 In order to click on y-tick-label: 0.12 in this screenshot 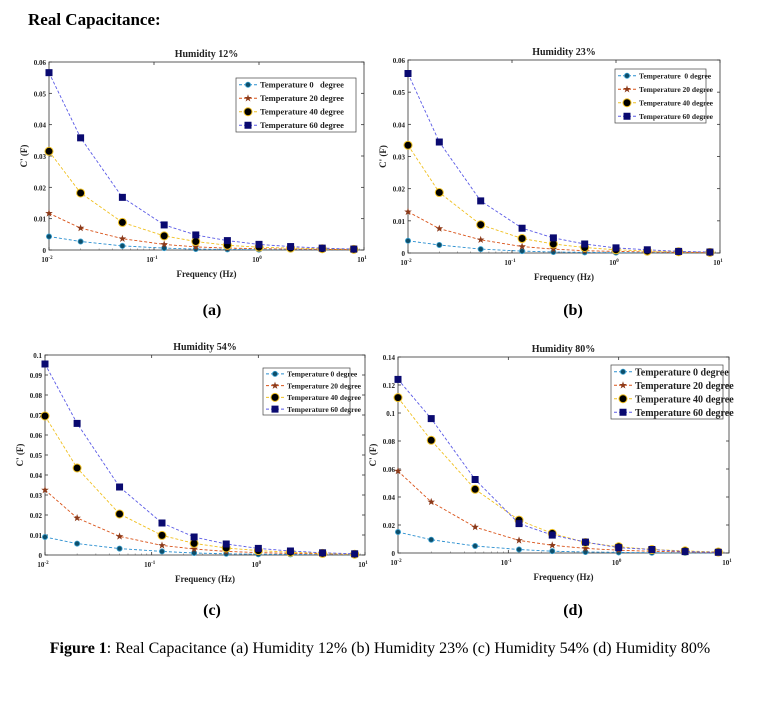, I will do `click(389, 386)`.